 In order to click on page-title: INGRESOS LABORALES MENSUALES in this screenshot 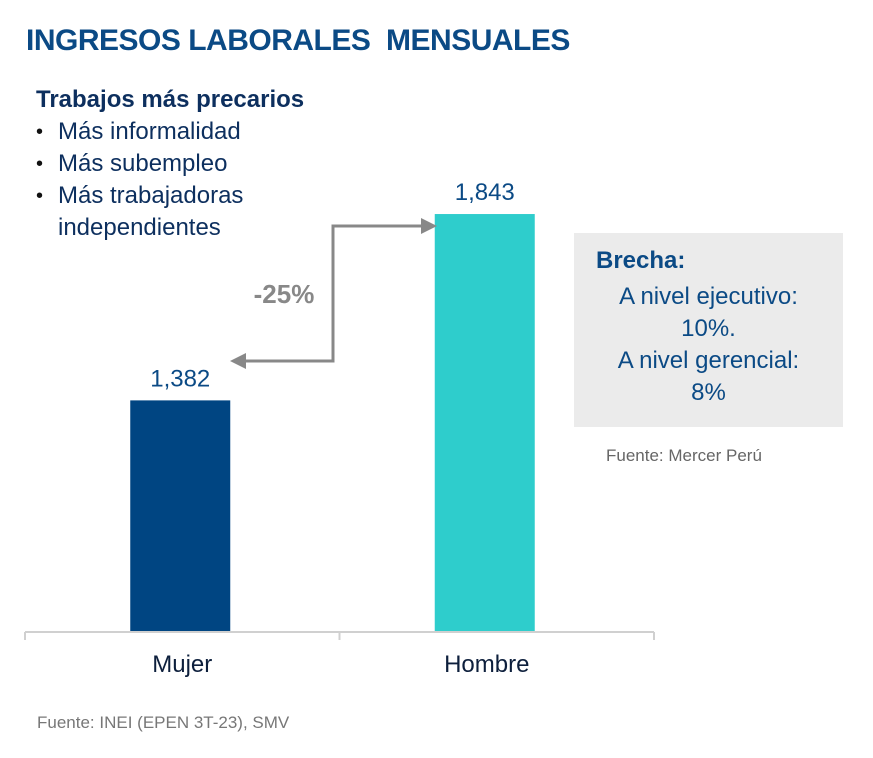, I will do `click(298, 40)`.